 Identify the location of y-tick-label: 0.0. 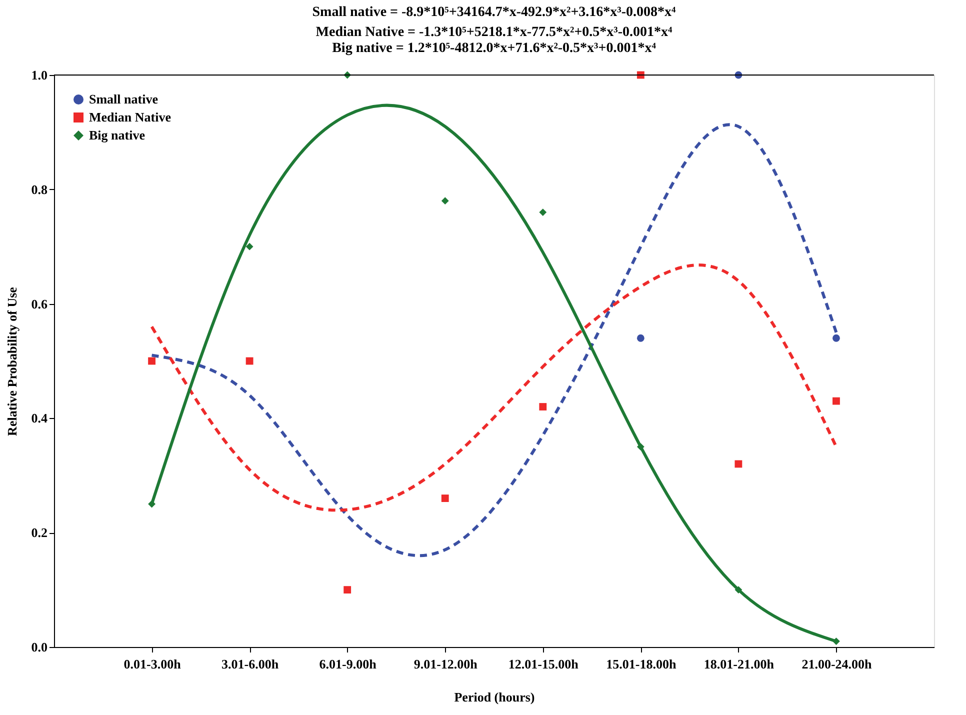
(39, 647).